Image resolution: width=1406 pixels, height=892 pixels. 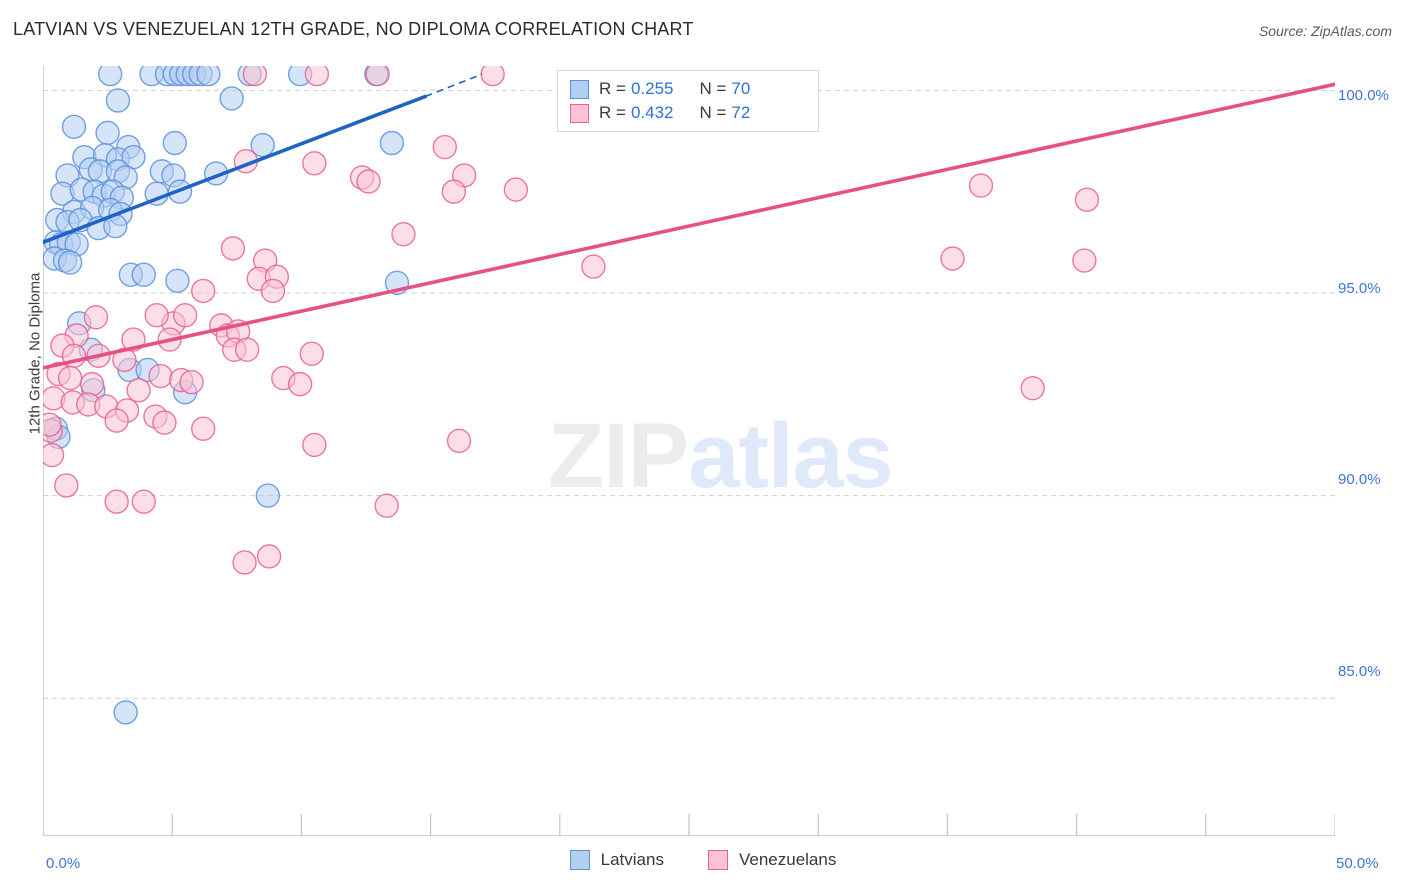 What do you see at coordinates (1363, 95) in the screenshot?
I see `y-tick-label-100: 100.0%` at bounding box center [1363, 95].